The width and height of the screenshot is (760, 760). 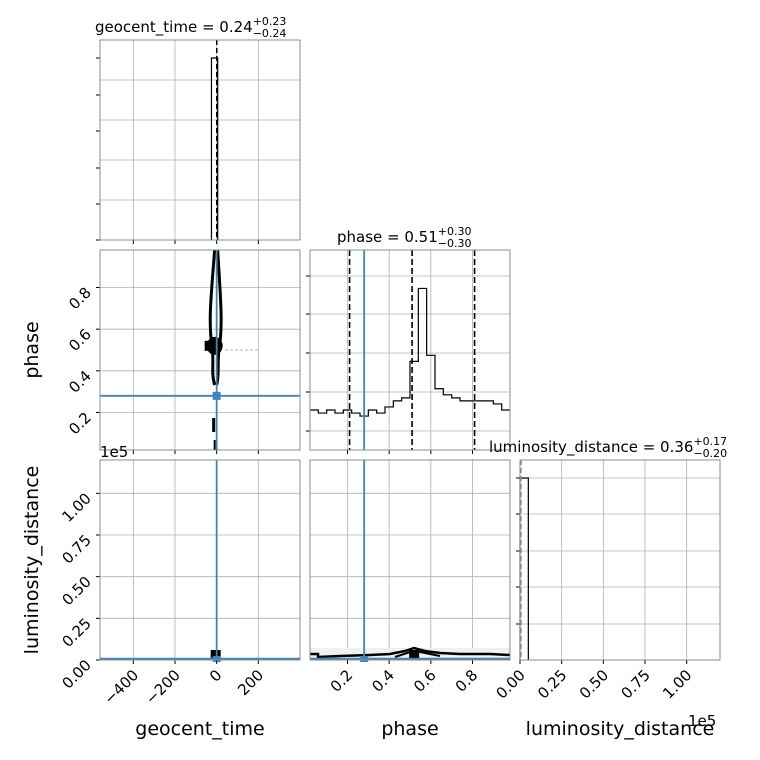 I want to click on title-minus: −0.24, so click(x=270, y=33).